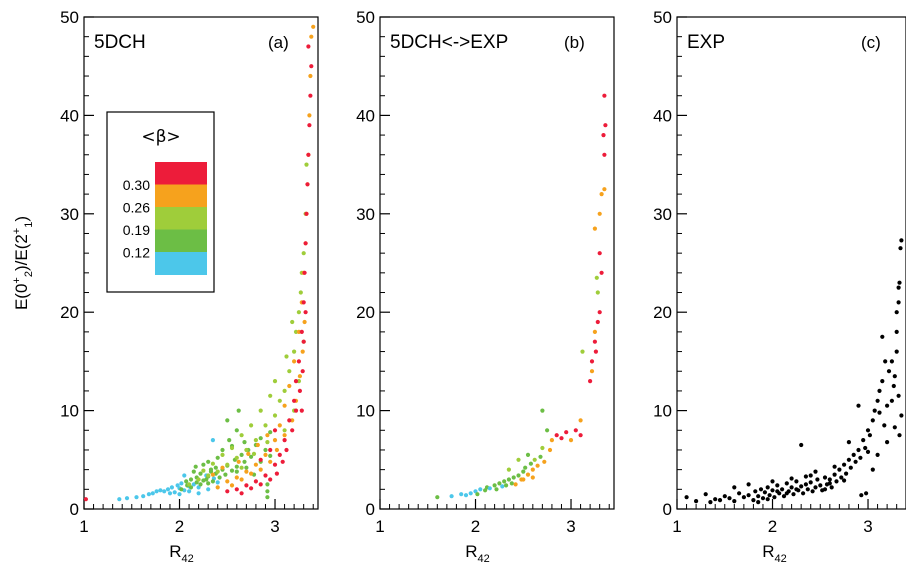 This screenshot has width=906, height=570. Describe the element at coordinates (69, 17) in the screenshot. I see `y-tick-label: 50` at that location.